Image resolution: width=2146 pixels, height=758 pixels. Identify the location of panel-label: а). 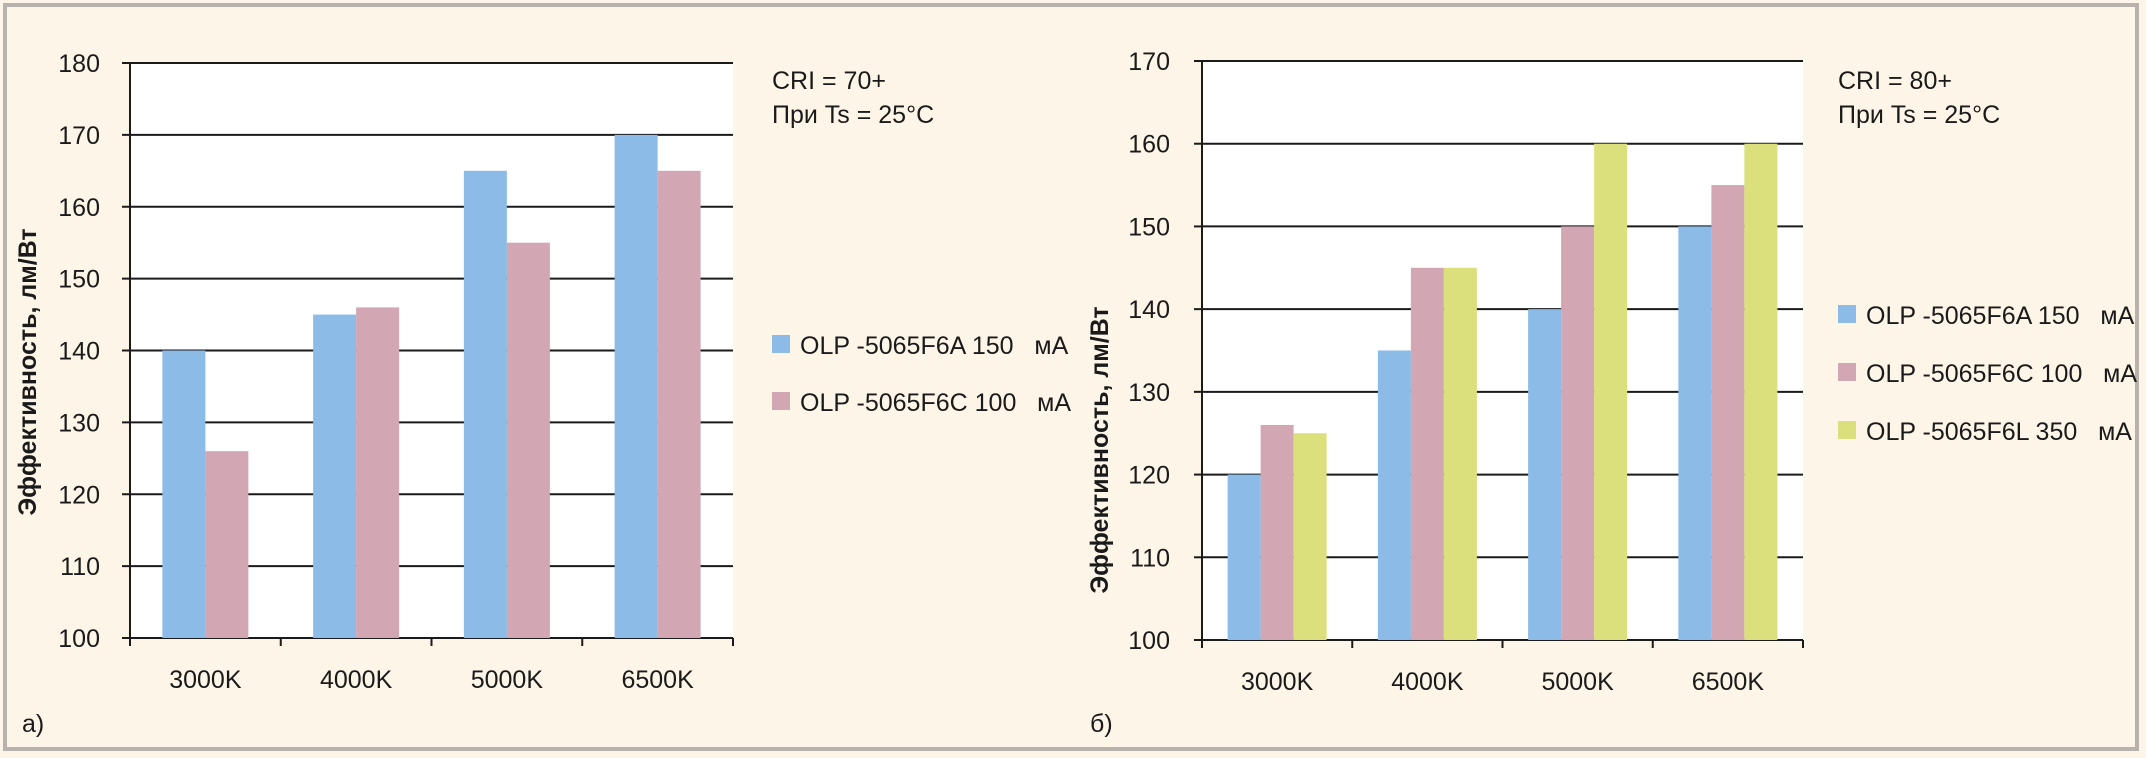
(33, 724).